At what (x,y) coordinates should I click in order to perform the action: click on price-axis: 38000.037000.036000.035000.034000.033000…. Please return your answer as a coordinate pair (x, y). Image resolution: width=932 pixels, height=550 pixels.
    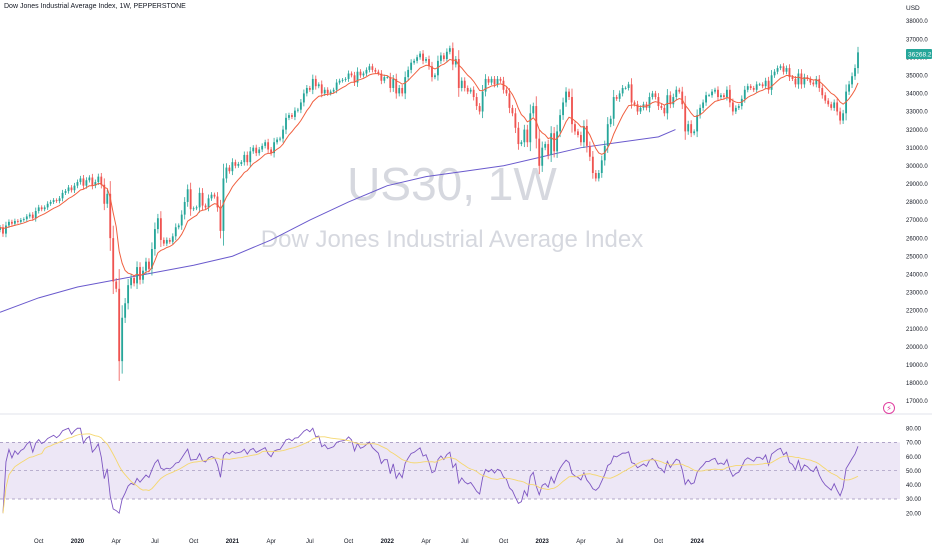
    Looking at the image, I should click on (917, 212).